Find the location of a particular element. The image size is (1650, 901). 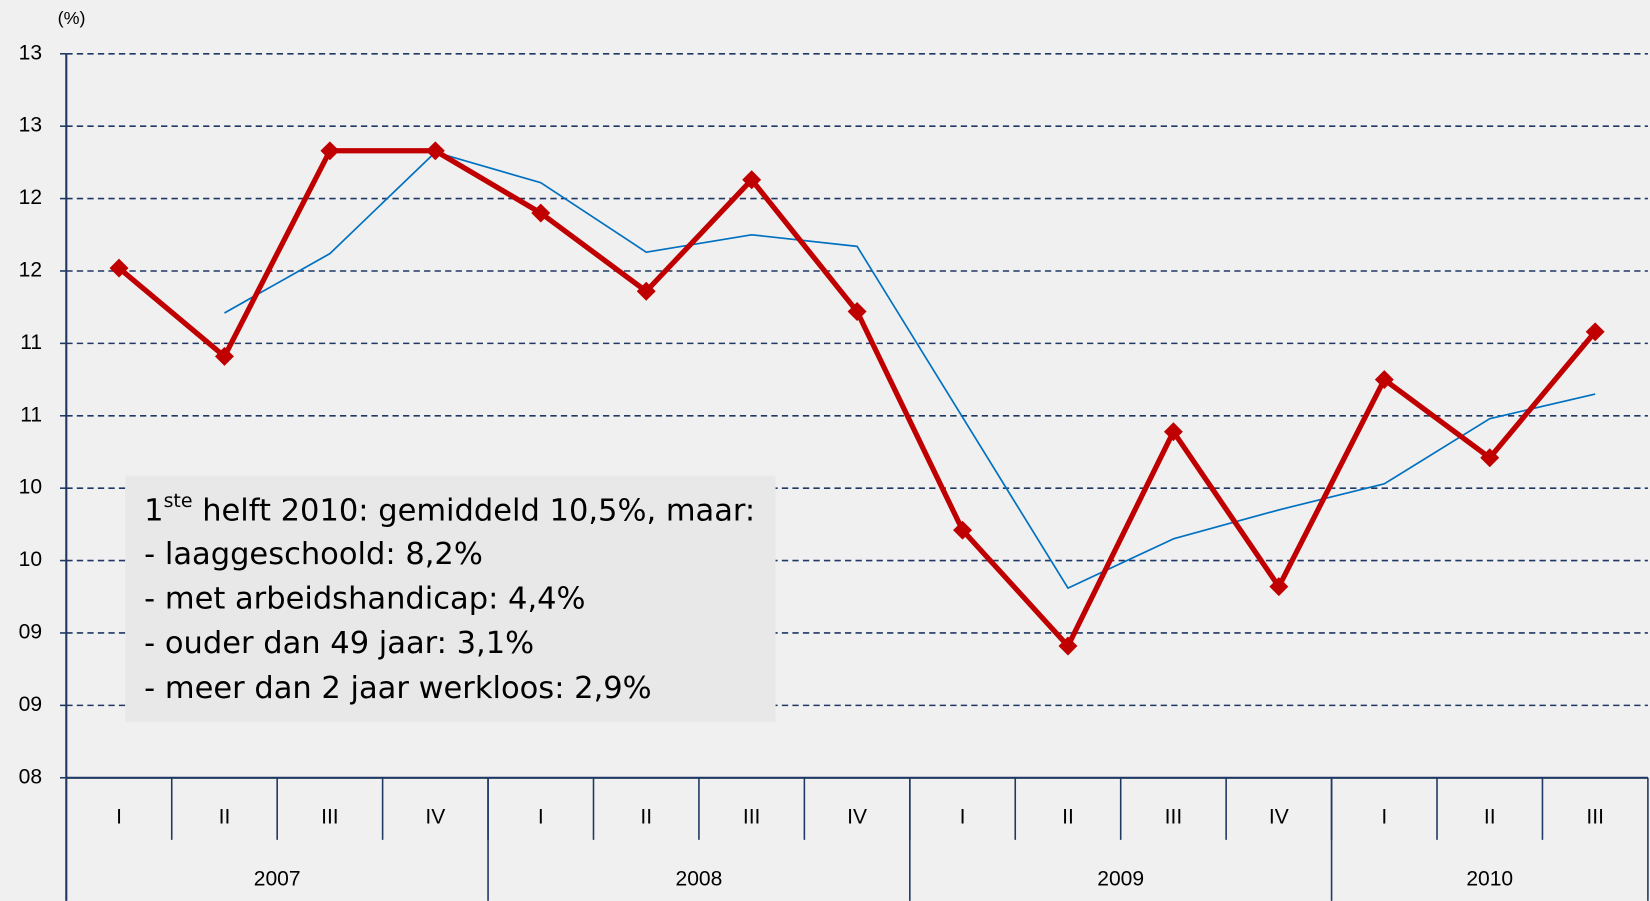

annotation-lead: 1 is located at coordinates (153, 510).